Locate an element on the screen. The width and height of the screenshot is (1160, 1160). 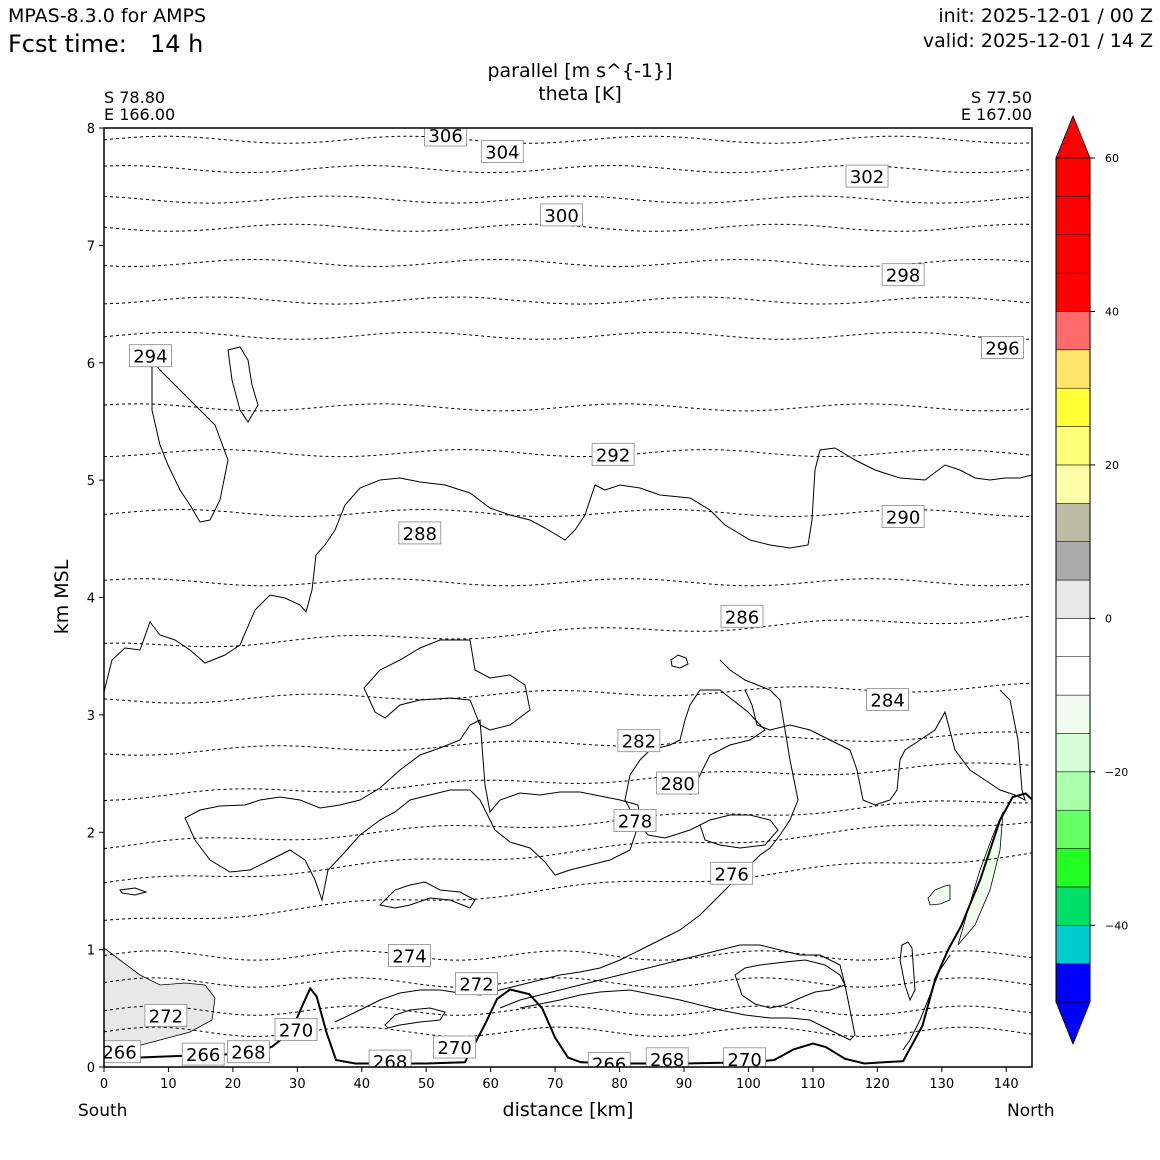
theta-label: 298 is located at coordinates (903, 276).